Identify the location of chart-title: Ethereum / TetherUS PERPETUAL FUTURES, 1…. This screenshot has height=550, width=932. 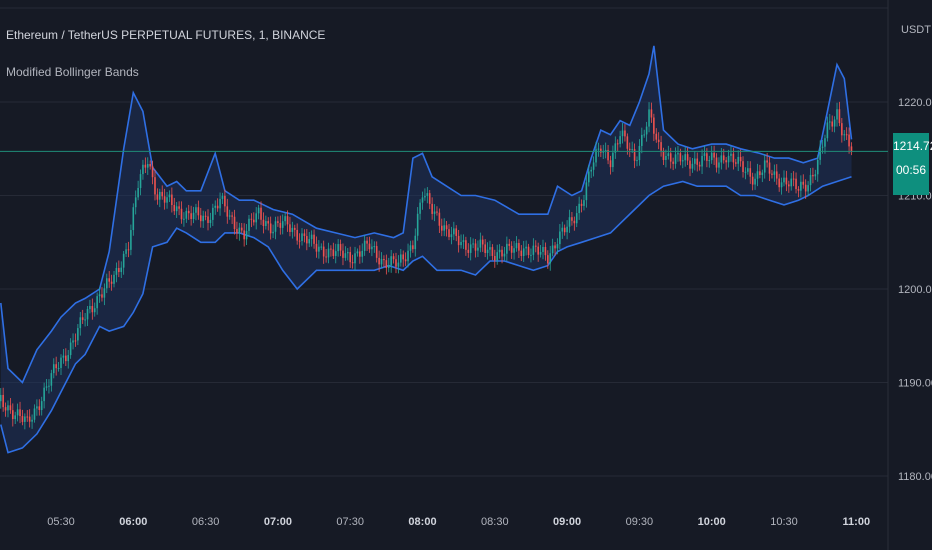
(166, 35).